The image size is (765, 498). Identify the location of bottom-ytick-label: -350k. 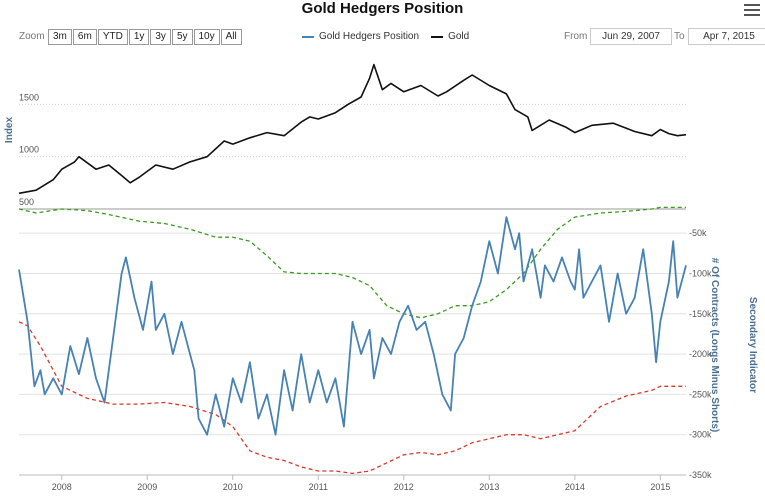
(700, 475).